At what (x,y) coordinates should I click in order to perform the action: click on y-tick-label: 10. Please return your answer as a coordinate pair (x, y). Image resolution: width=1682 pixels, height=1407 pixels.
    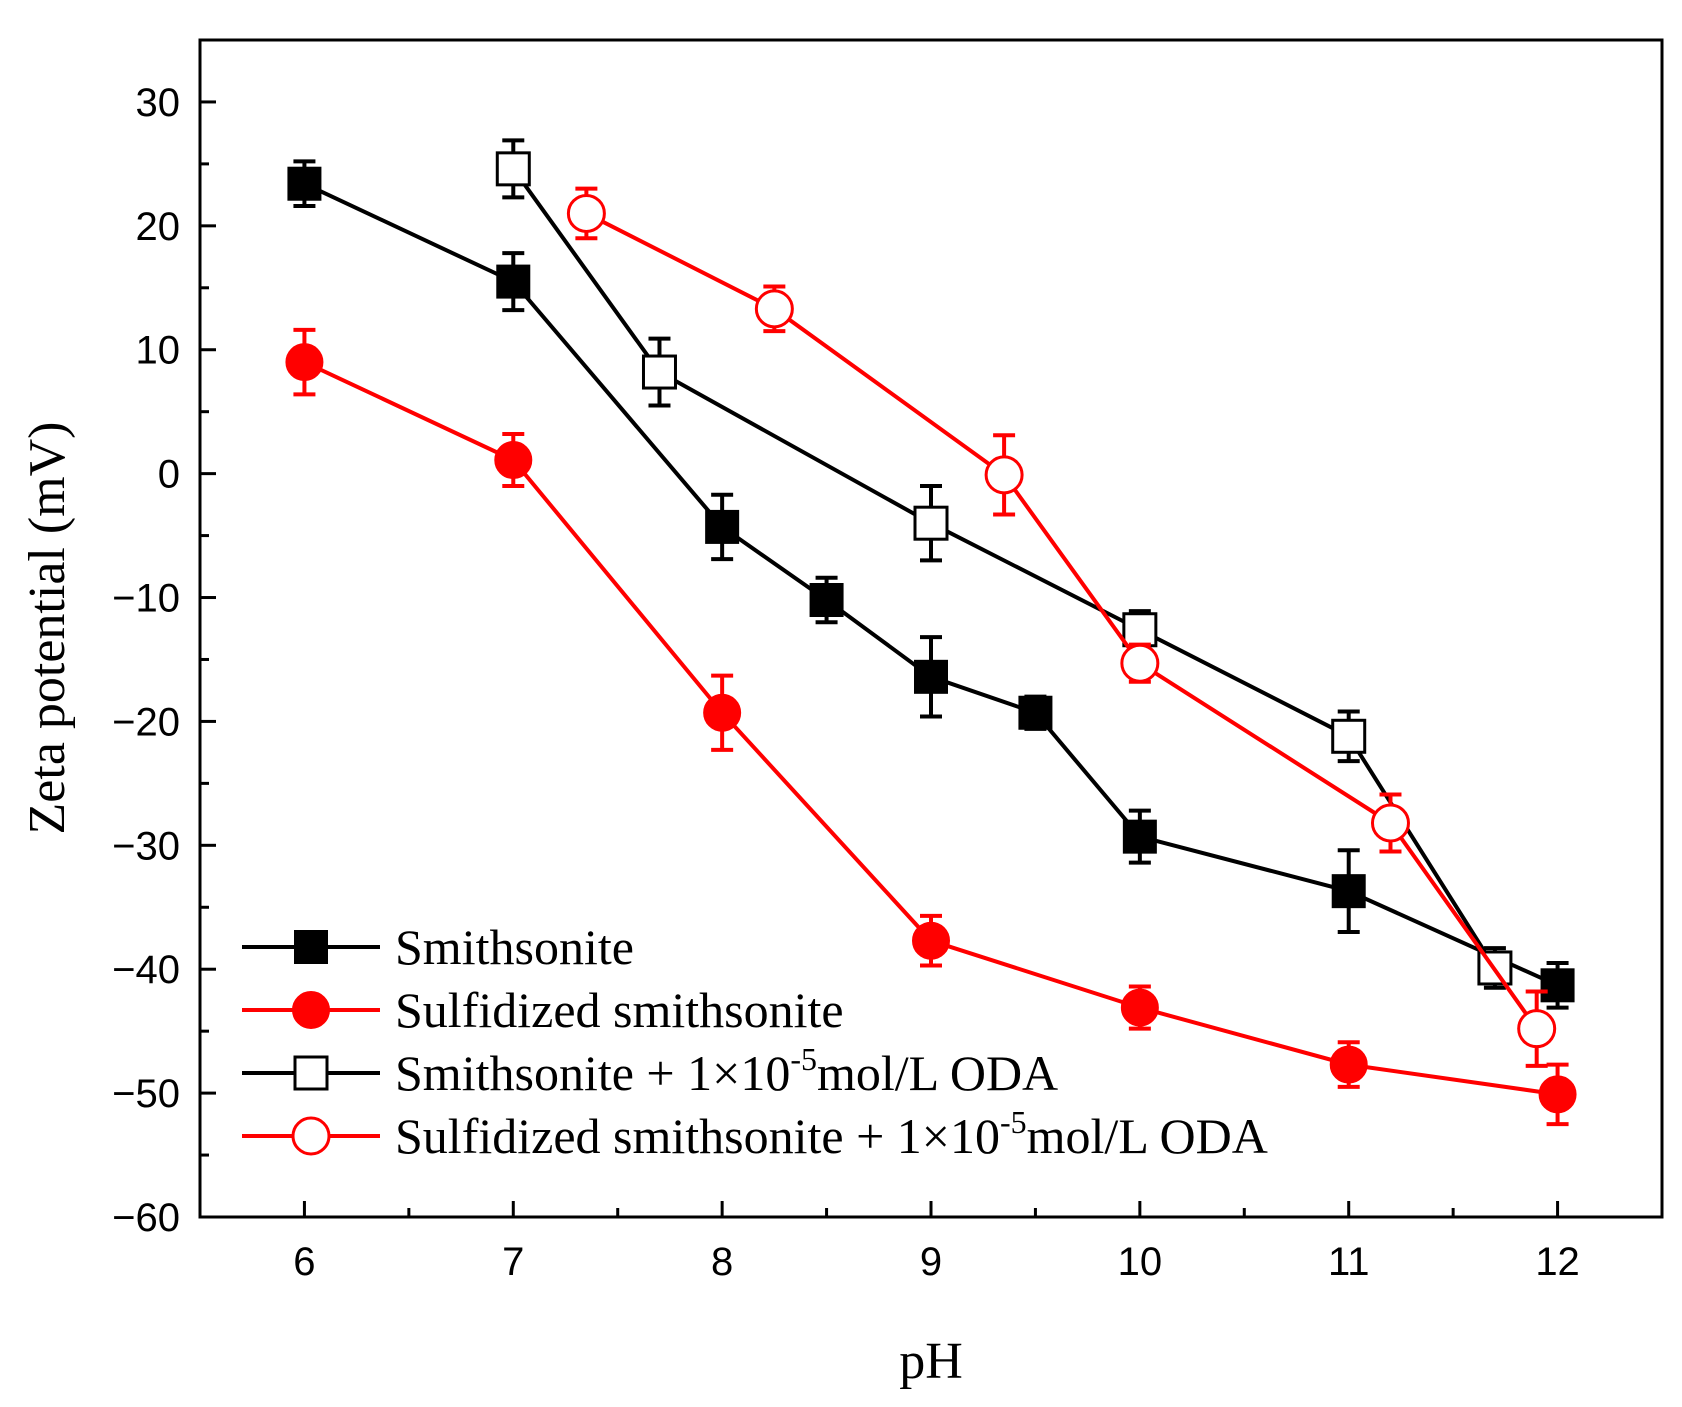
    Looking at the image, I should click on (158, 351).